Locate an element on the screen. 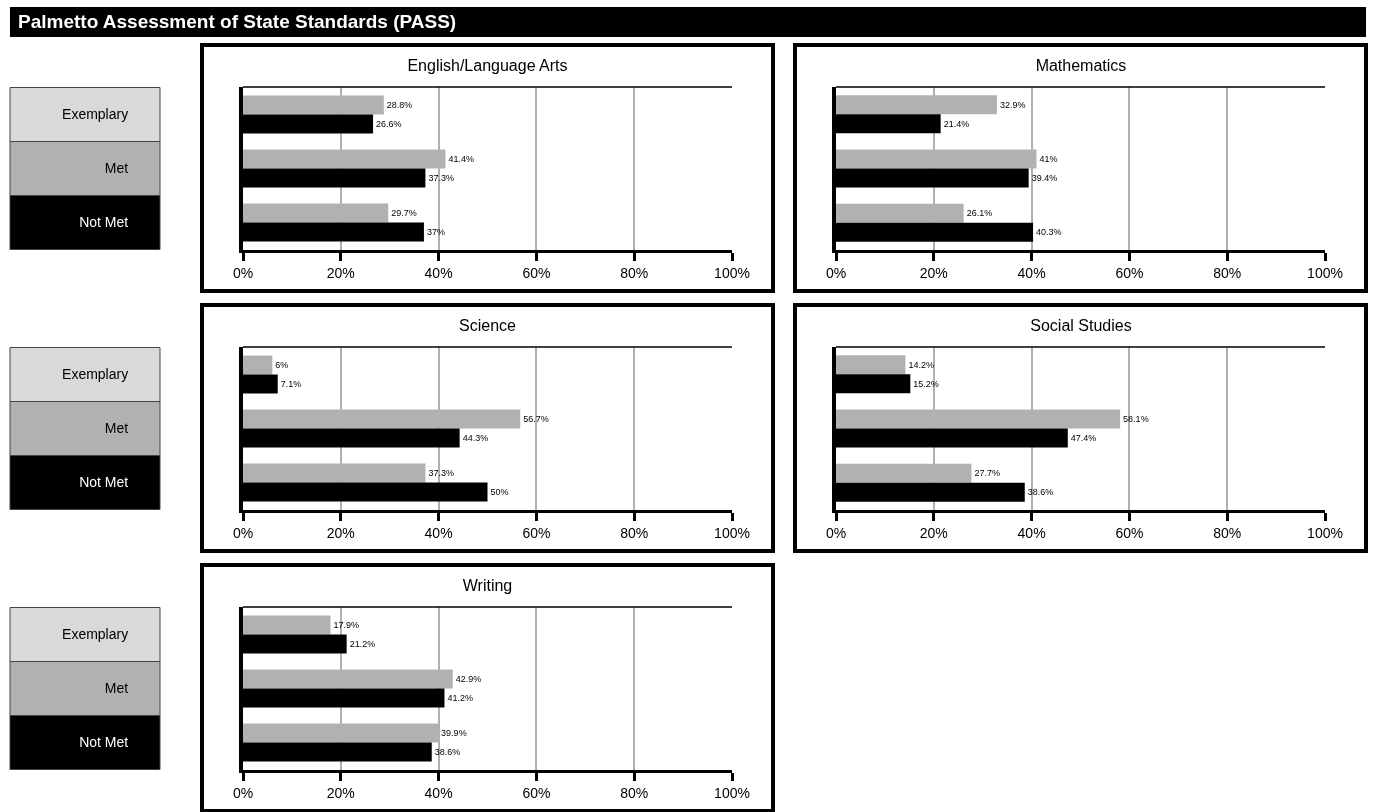 The height and width of the screenshot is (812, 1376). data-label: 56.7% is located at coordinates (536, 419).